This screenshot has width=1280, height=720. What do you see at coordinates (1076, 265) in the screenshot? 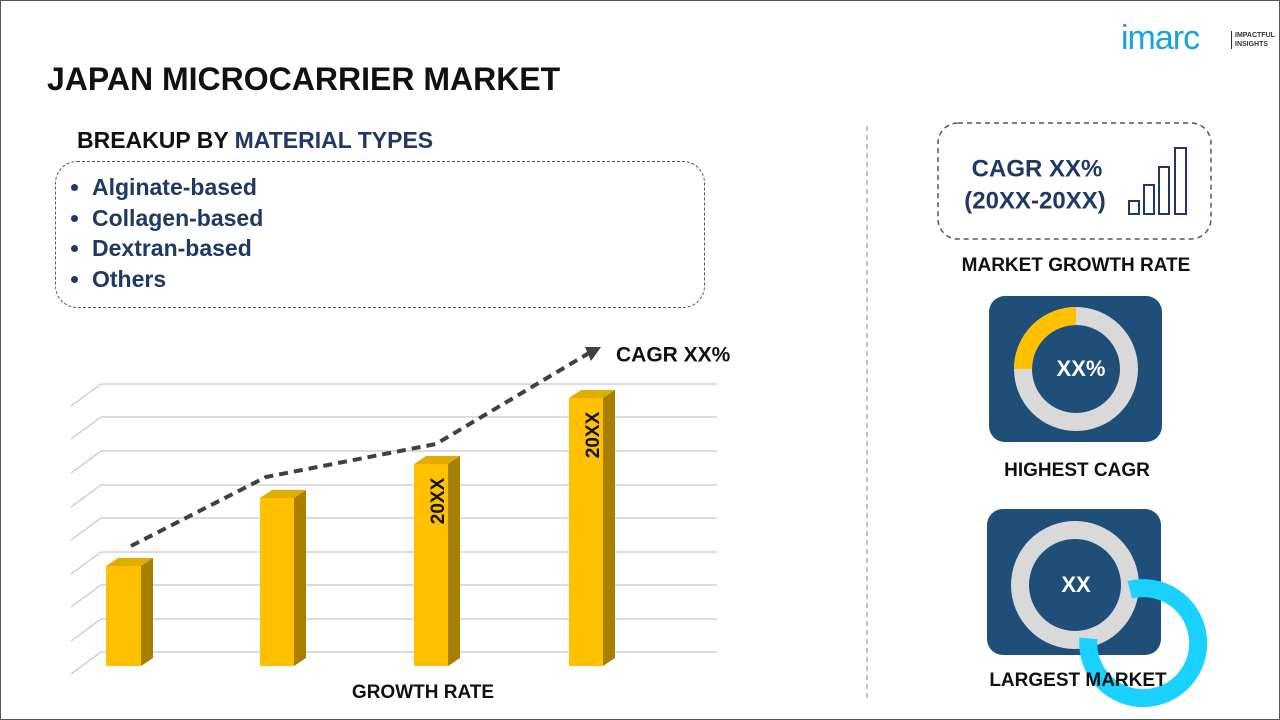
I see `caption: MARKET GROWTH RATE` at bounding box center [1076, 265].